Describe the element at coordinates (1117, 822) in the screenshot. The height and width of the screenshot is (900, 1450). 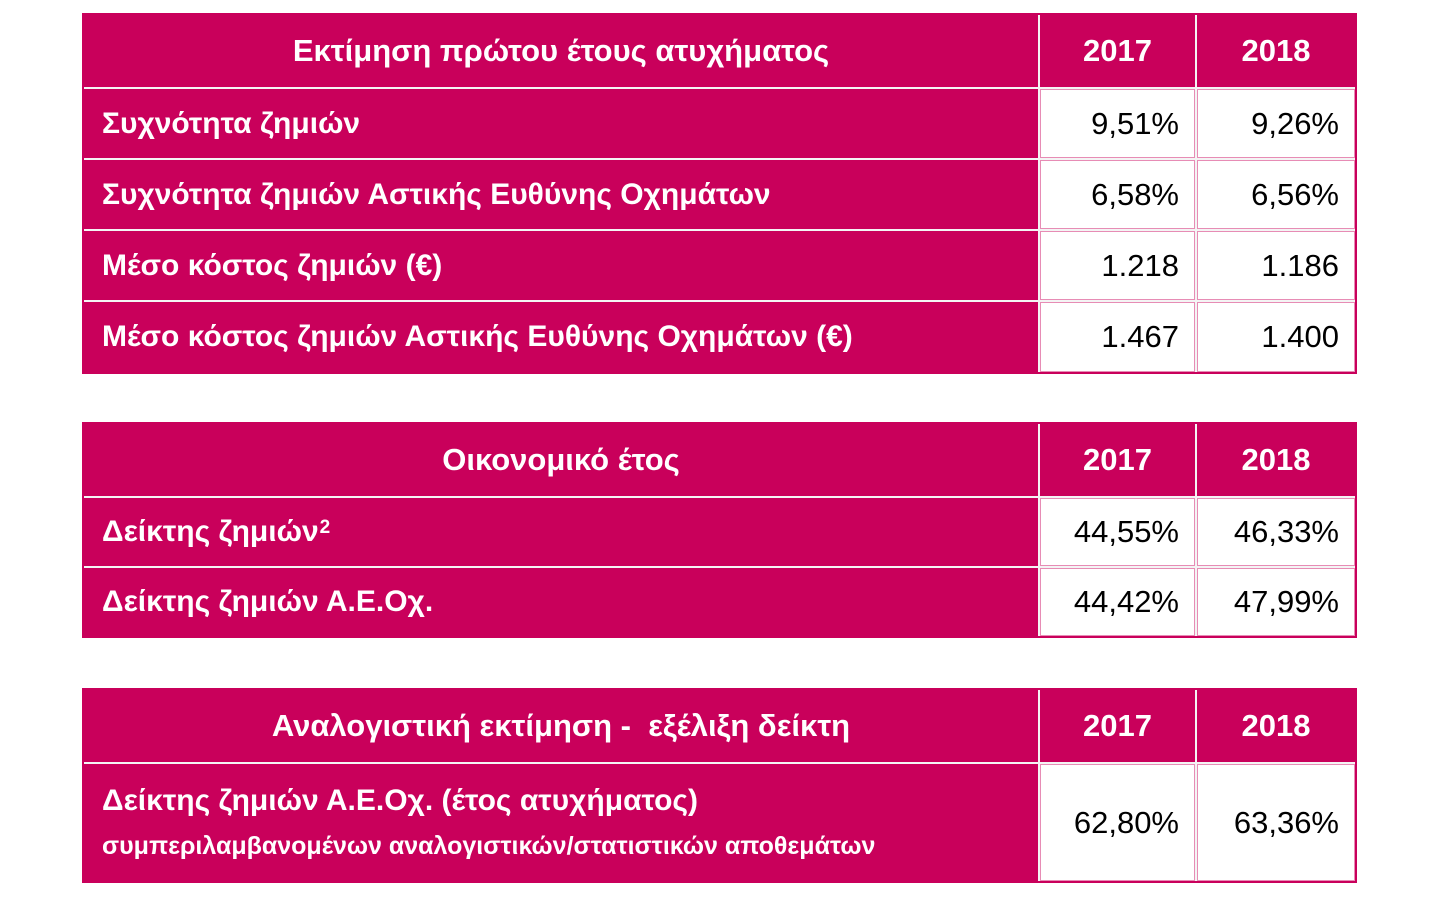
I see `value-accident-year-loss-ratio-2017: 62,80%` at that location.